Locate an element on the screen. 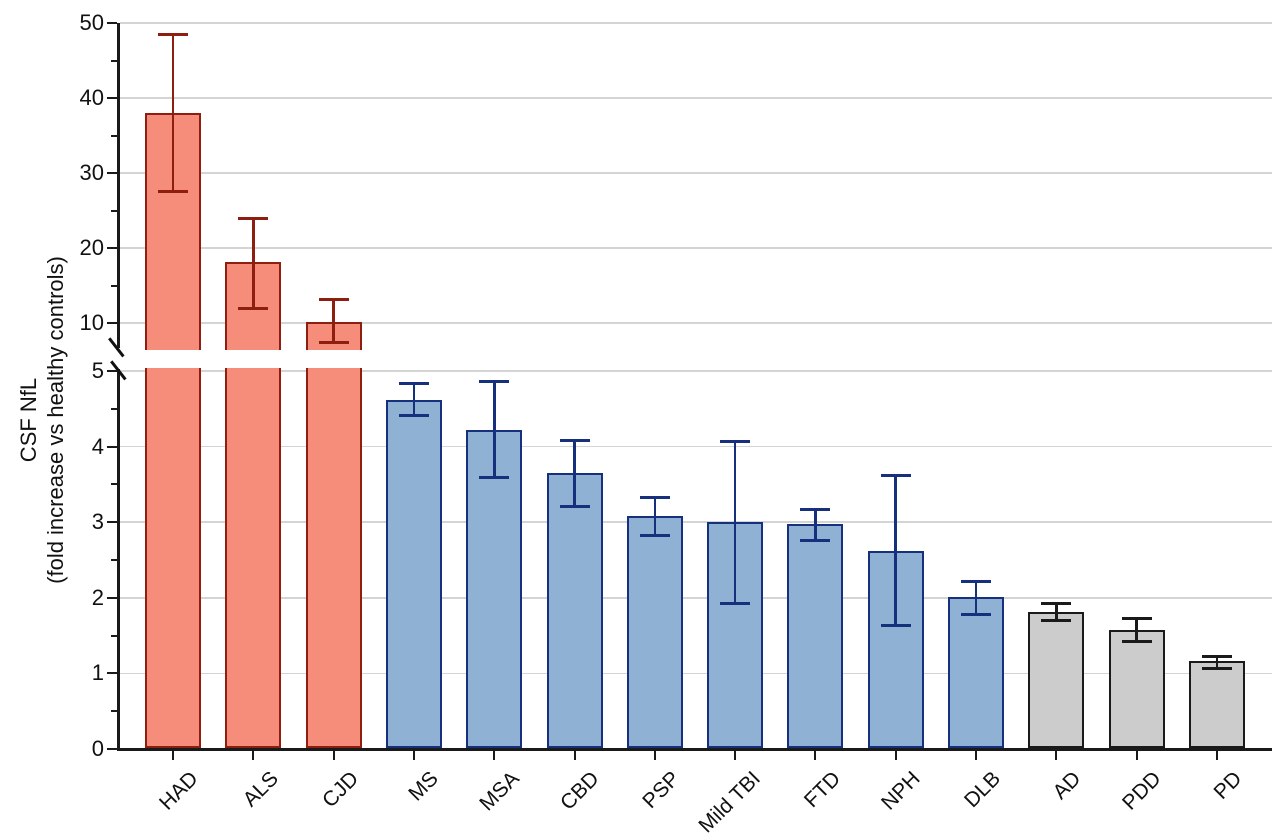  x-tick-psp is located at coordinates (654, 755).